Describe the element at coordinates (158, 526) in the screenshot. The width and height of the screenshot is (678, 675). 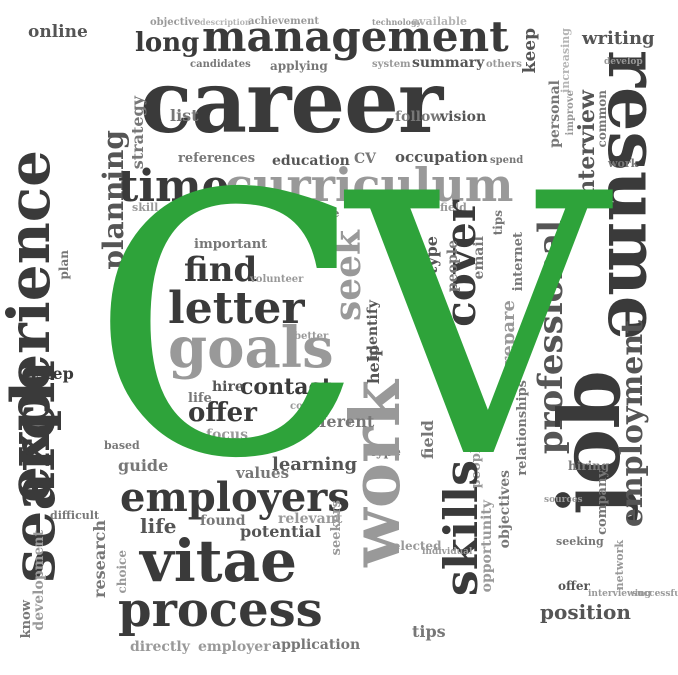
I see `word-life: life` at that location.